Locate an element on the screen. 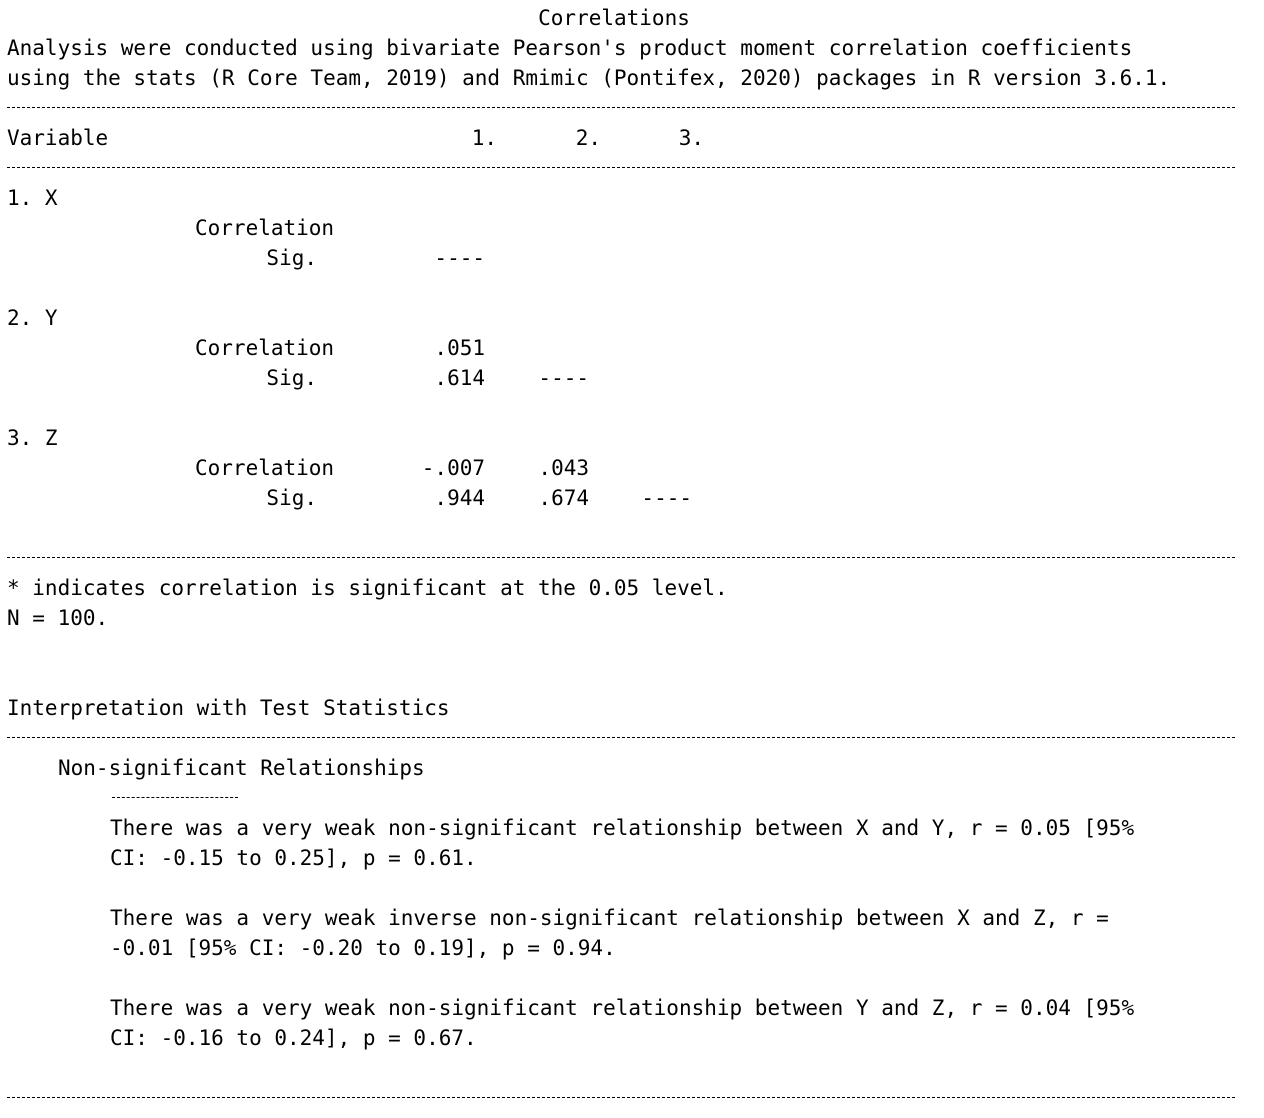 The width and height of the screenshot is (1264, 1118). page-title: Correlations is located at coordinates (614, 18).